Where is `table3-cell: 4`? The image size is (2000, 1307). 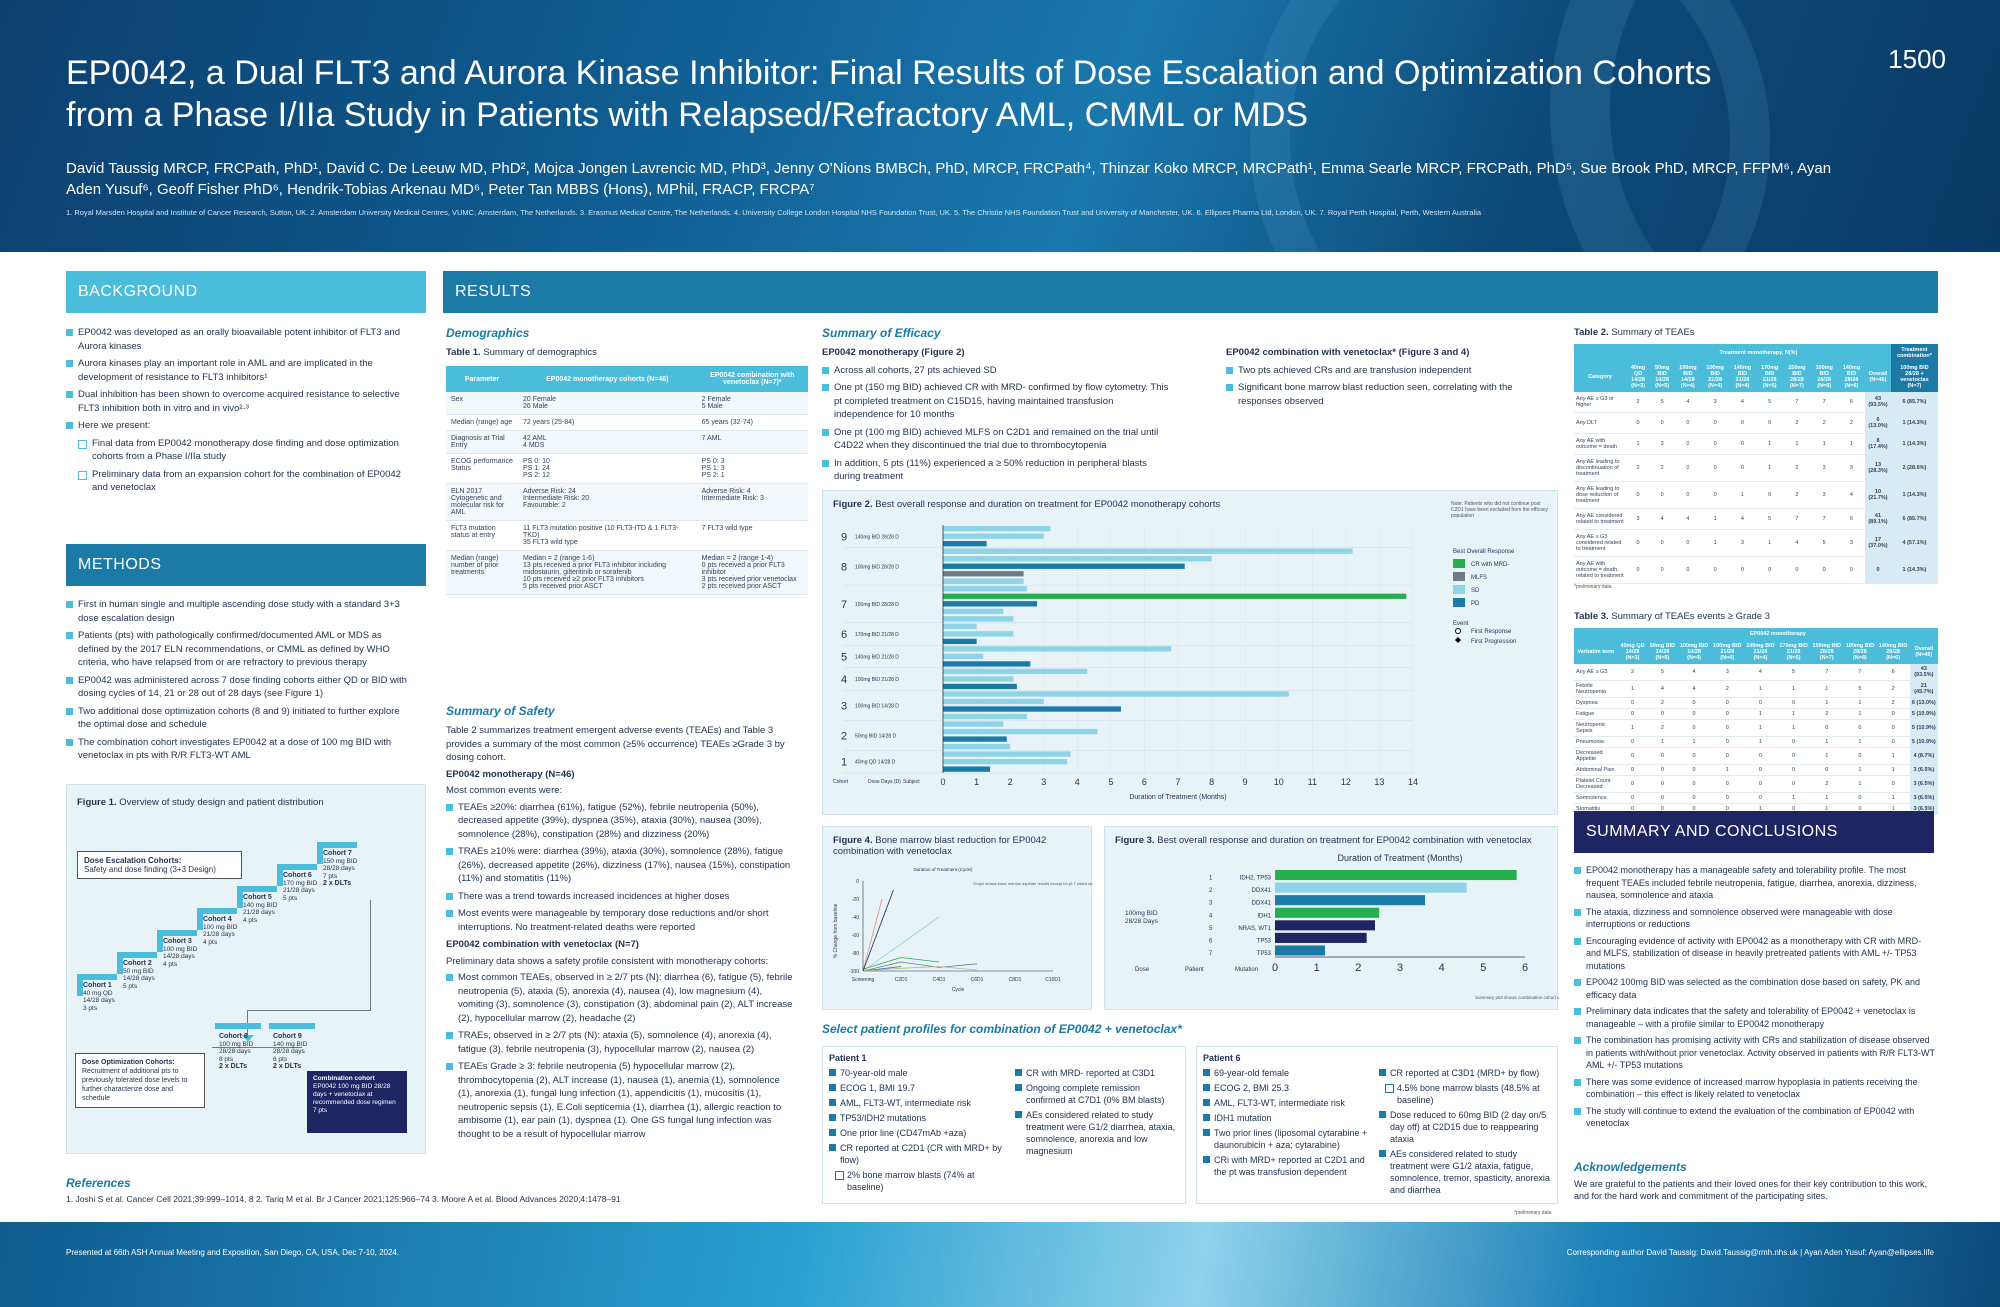 table3-cell: 4 is located at coordinates (1760, 672).